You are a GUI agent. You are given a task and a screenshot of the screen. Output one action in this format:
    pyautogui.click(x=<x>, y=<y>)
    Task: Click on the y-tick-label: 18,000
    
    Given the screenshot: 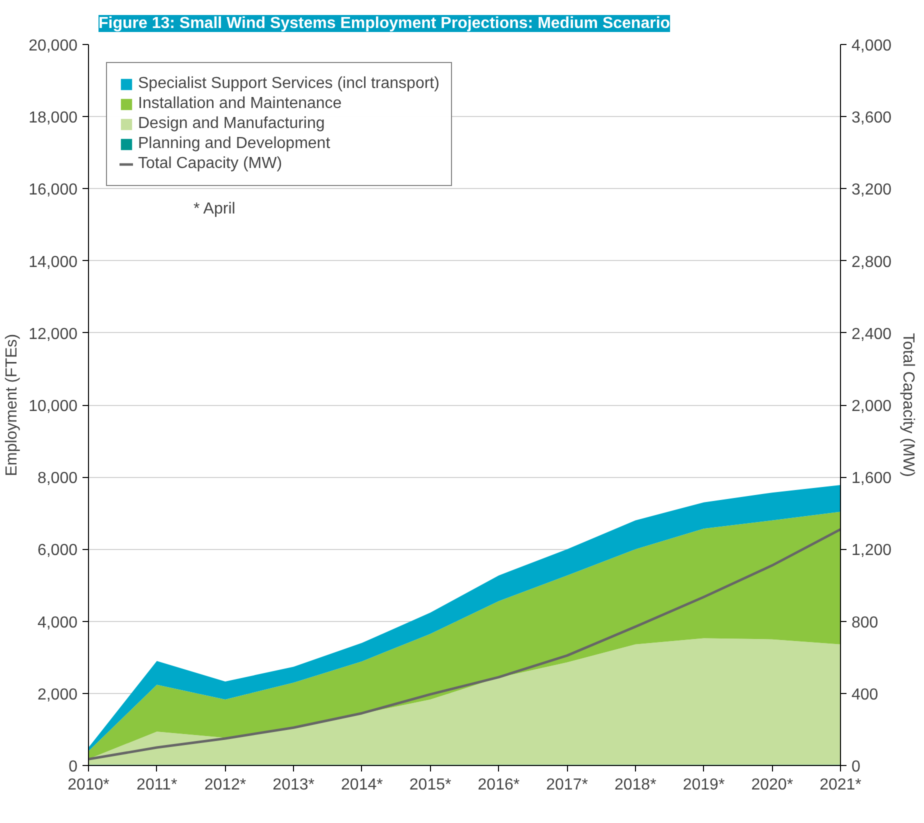 What is the action you would take?
    pyautogui.click(x=53, y=118)
    